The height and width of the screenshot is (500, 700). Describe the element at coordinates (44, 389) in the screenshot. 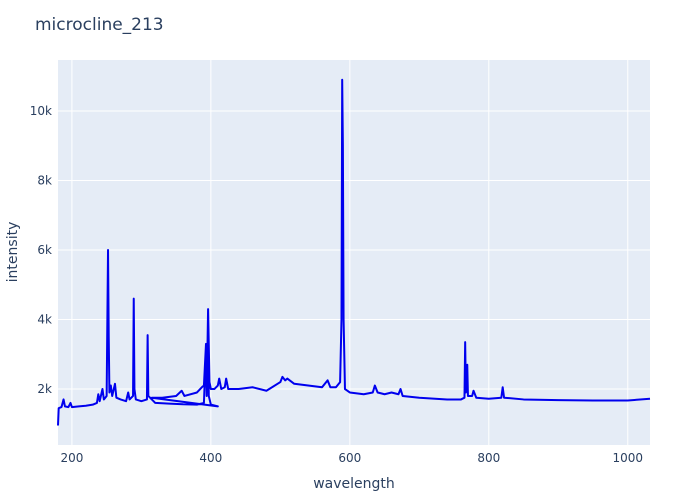

I see `y-tick-label: 2k` at that location.